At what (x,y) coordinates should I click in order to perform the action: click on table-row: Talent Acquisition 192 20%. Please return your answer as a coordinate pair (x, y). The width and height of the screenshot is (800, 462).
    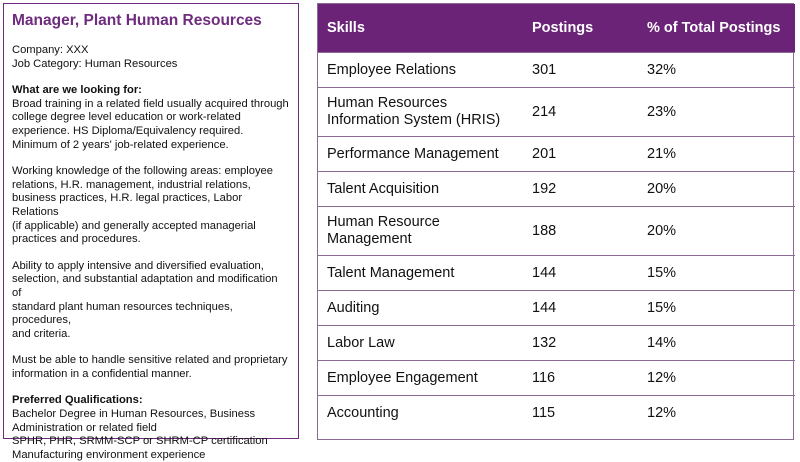
    Looking at the image, I should click on (556, 189).